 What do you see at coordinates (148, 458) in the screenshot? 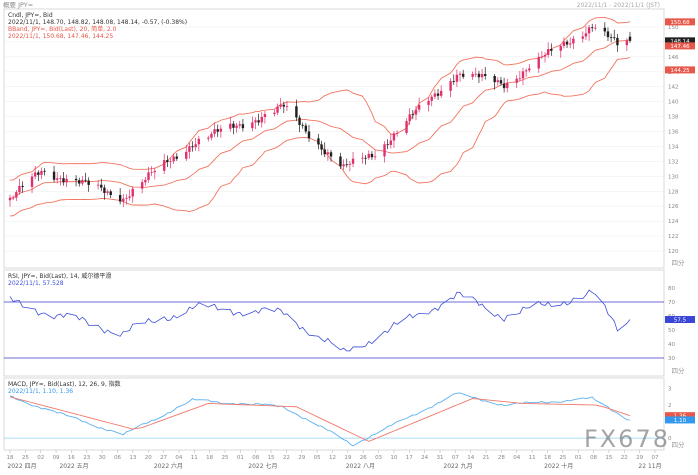
I see `x-day-tick: 20` at bounding box center [148, 458].